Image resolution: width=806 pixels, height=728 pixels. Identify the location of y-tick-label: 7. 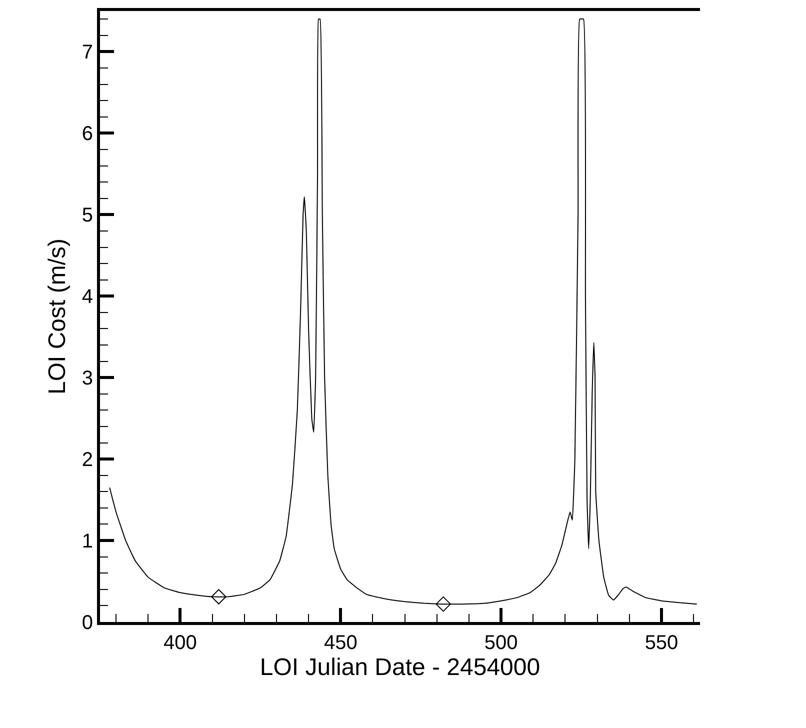
(87, 53).